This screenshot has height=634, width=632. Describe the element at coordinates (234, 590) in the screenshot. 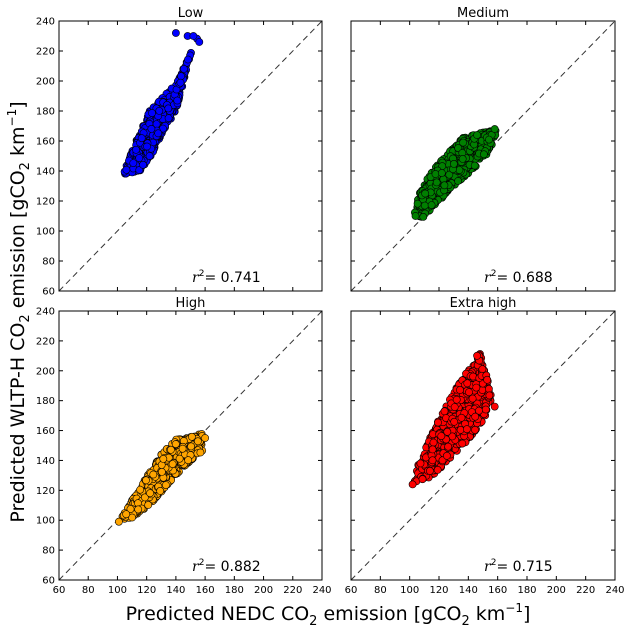

I see `x-tick-label: 180` at that location.